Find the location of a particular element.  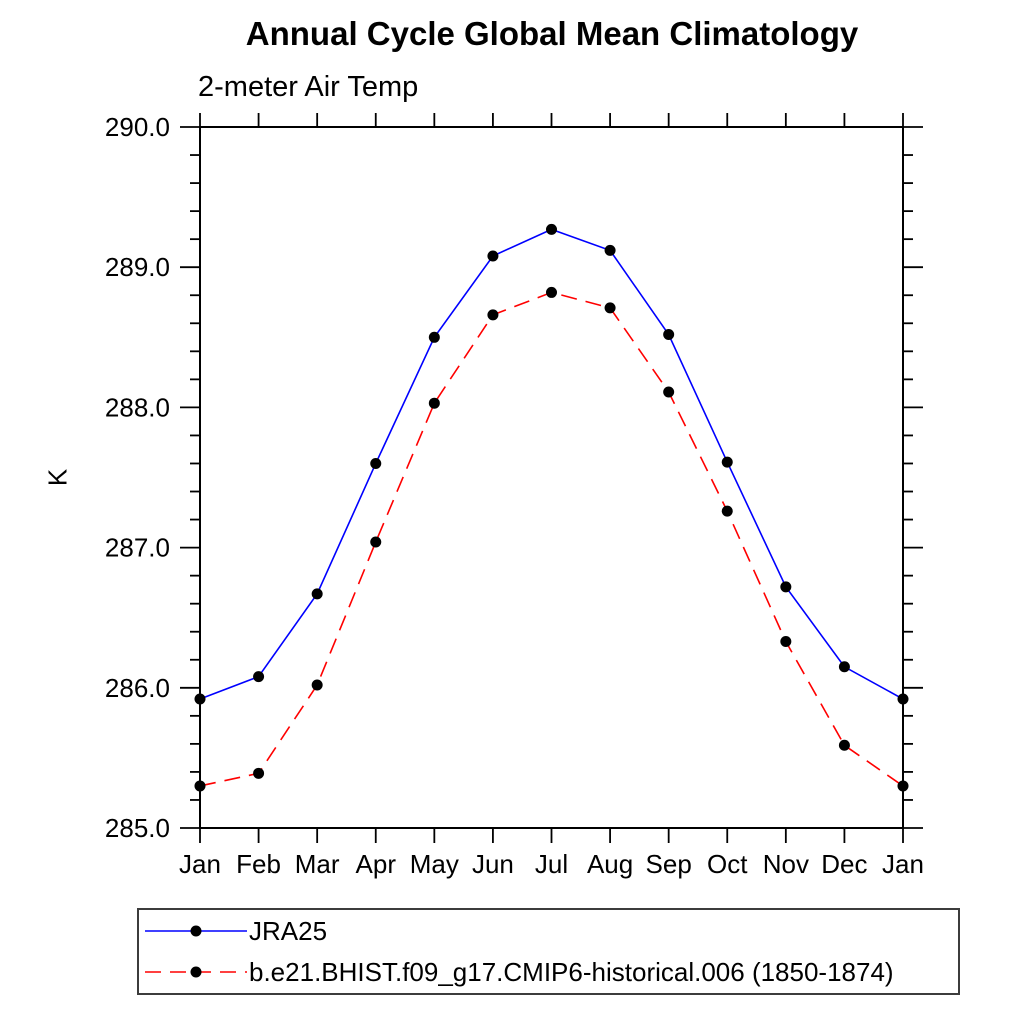

x-tick-label: Dec is located at coordinates (844, 864).